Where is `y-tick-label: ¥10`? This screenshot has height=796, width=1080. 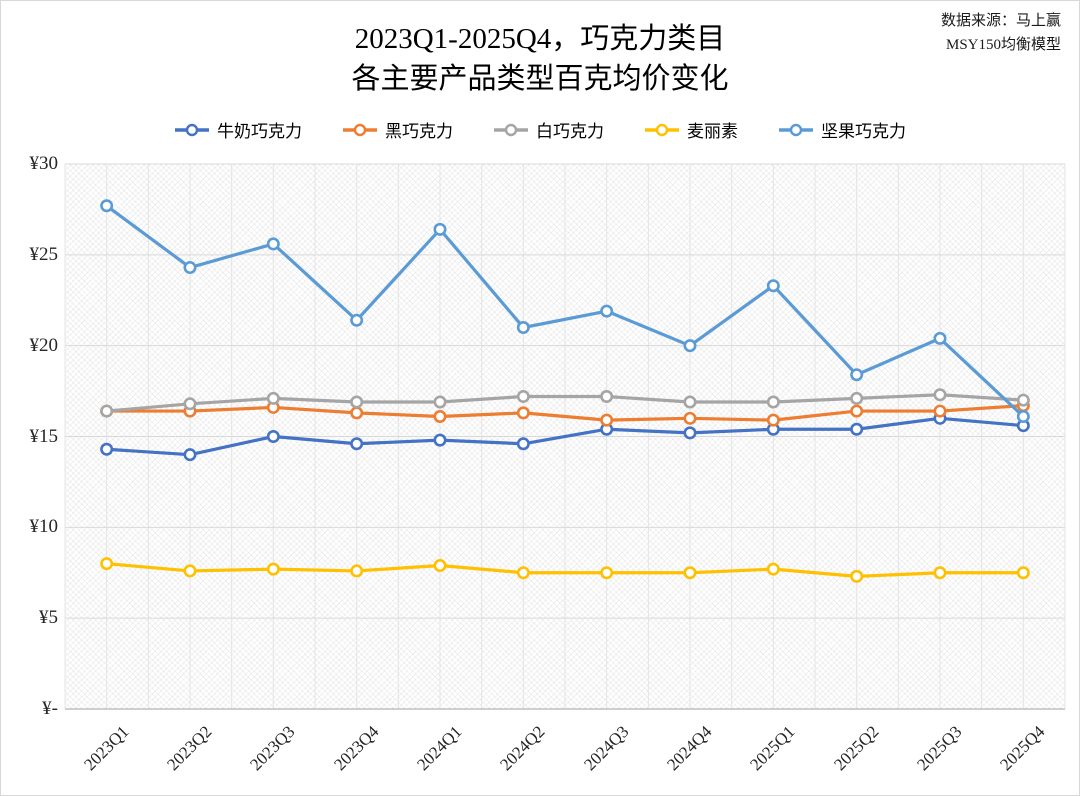
y-tick-label: ¥10 is located at coordinates (44, 527).